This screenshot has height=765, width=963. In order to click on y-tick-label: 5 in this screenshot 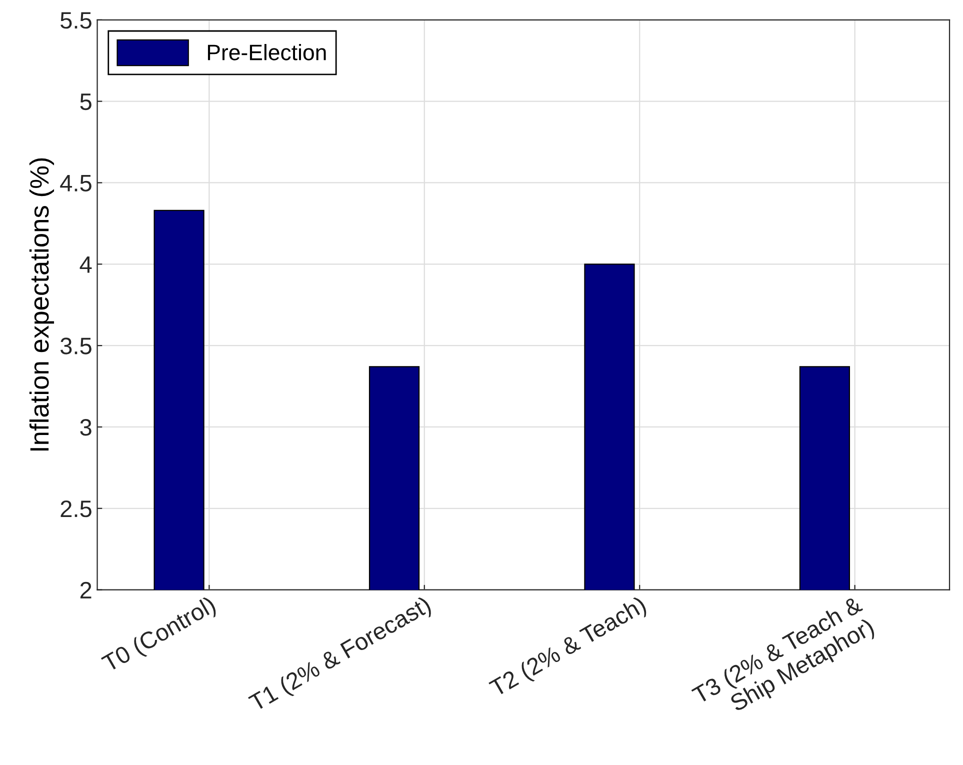, I will do `click(86, 102)`.